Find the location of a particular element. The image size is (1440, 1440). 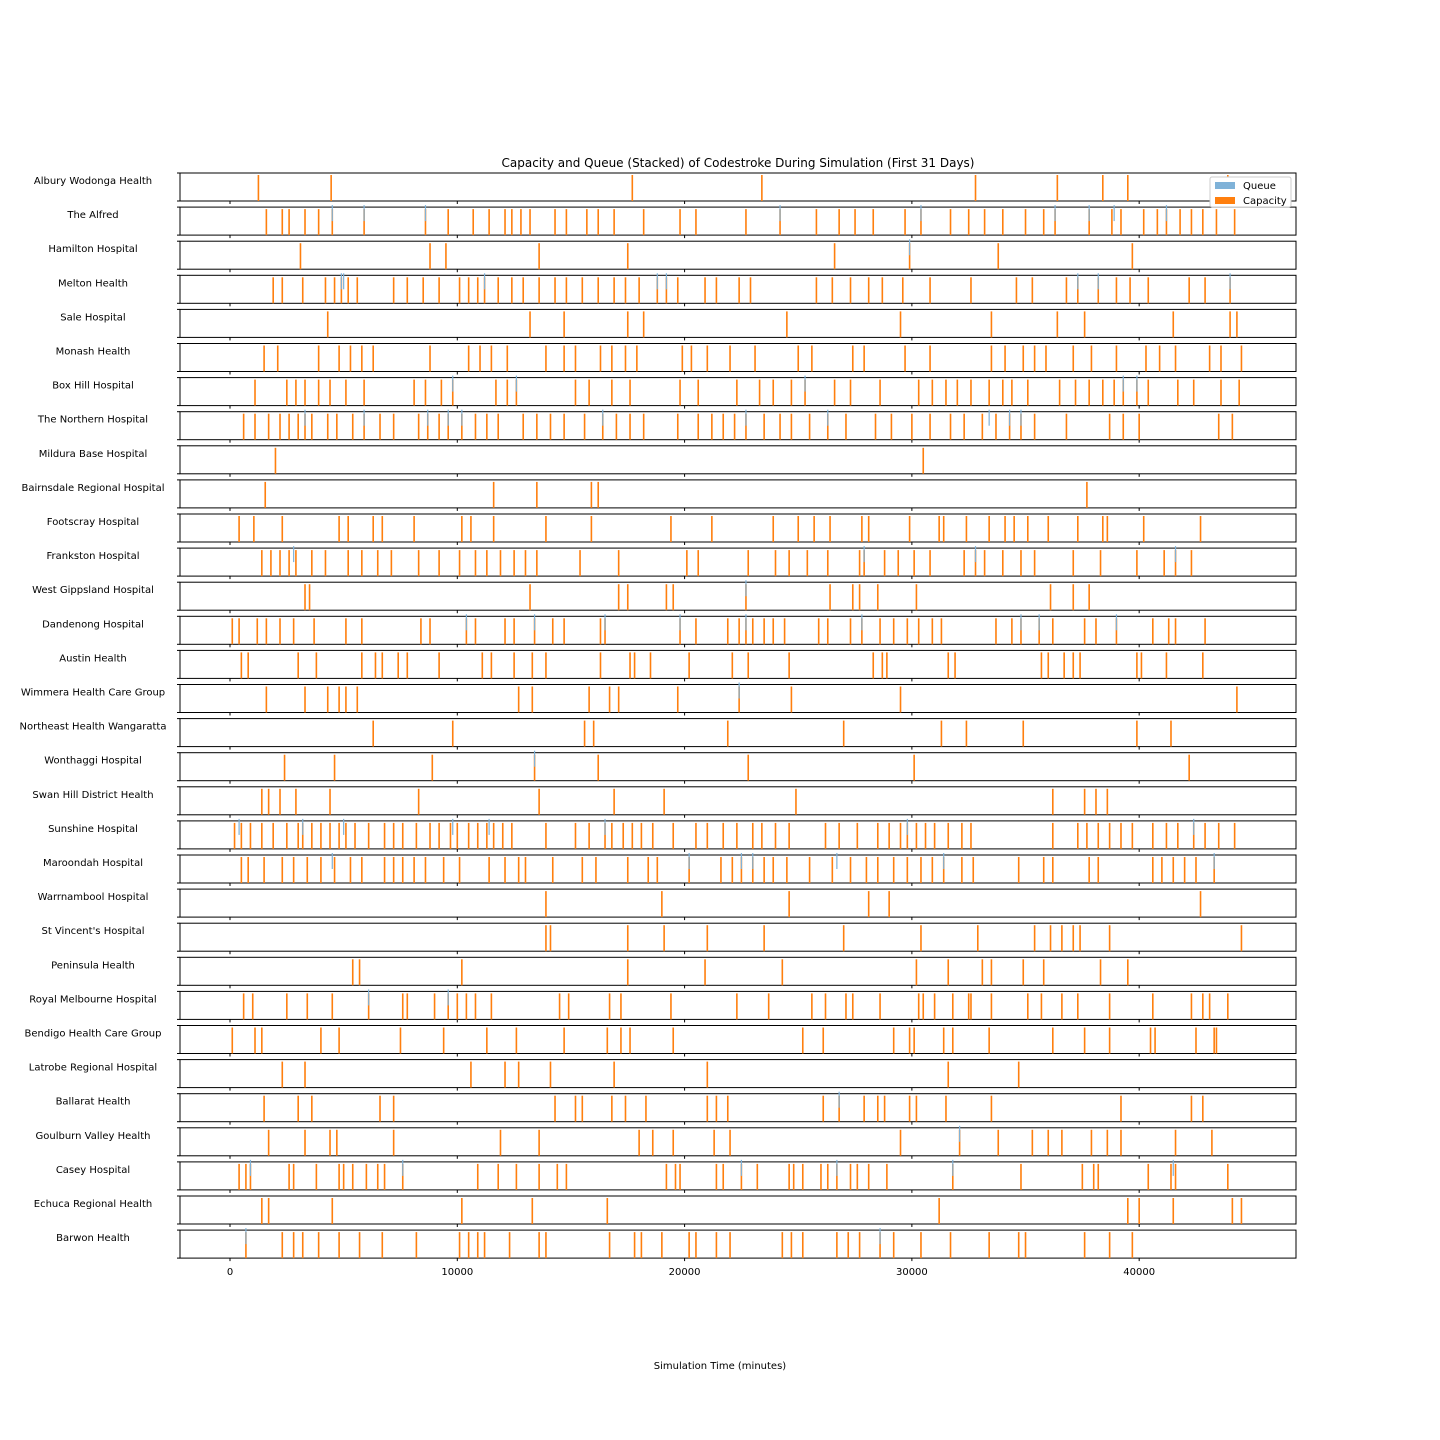

legend-entry: Capacity is located at coordinates (1265, 201).